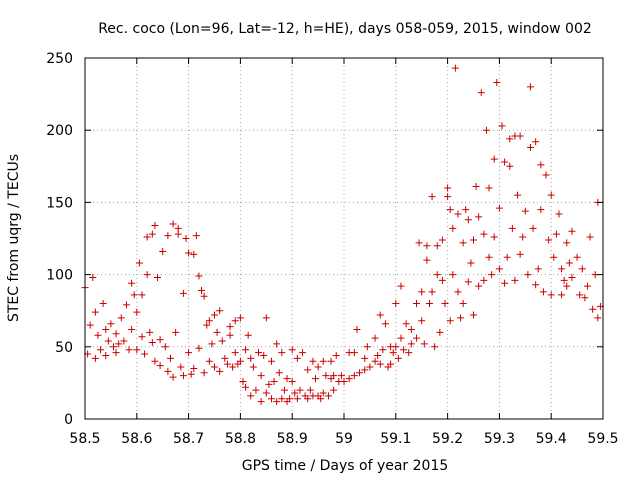 The height and width of the screenshot is (480, 640). Describe the element at coordinates (551, 439) in the screenshot. I see `x-tick-label: 59.4` at that location.